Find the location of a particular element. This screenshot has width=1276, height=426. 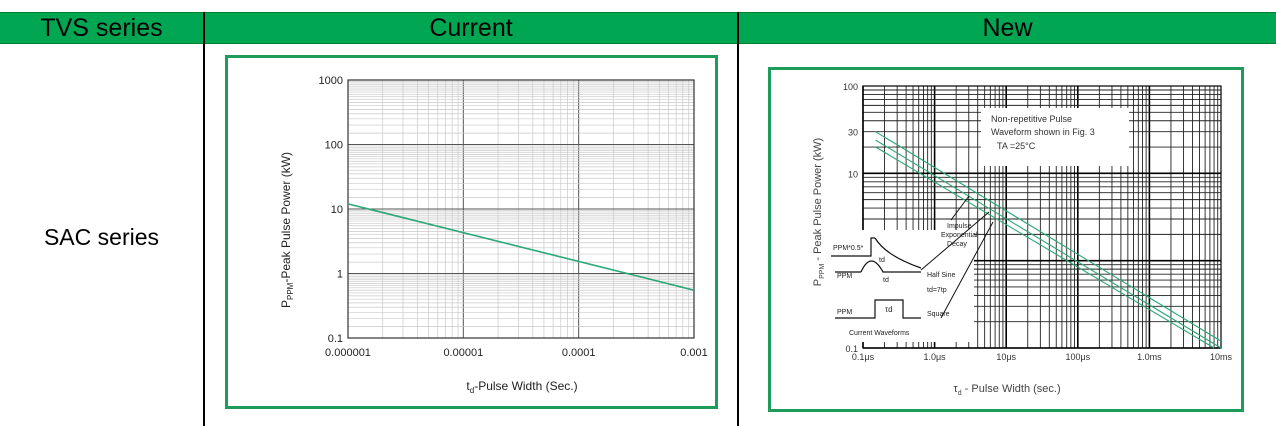

header-new: New is located at coordinates (1007, 28).